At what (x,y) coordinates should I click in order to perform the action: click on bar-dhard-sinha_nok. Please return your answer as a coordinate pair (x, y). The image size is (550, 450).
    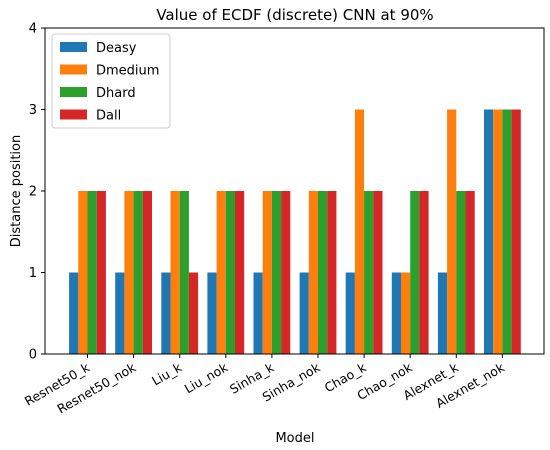
    Looking at the image, I should click on (323, 272).